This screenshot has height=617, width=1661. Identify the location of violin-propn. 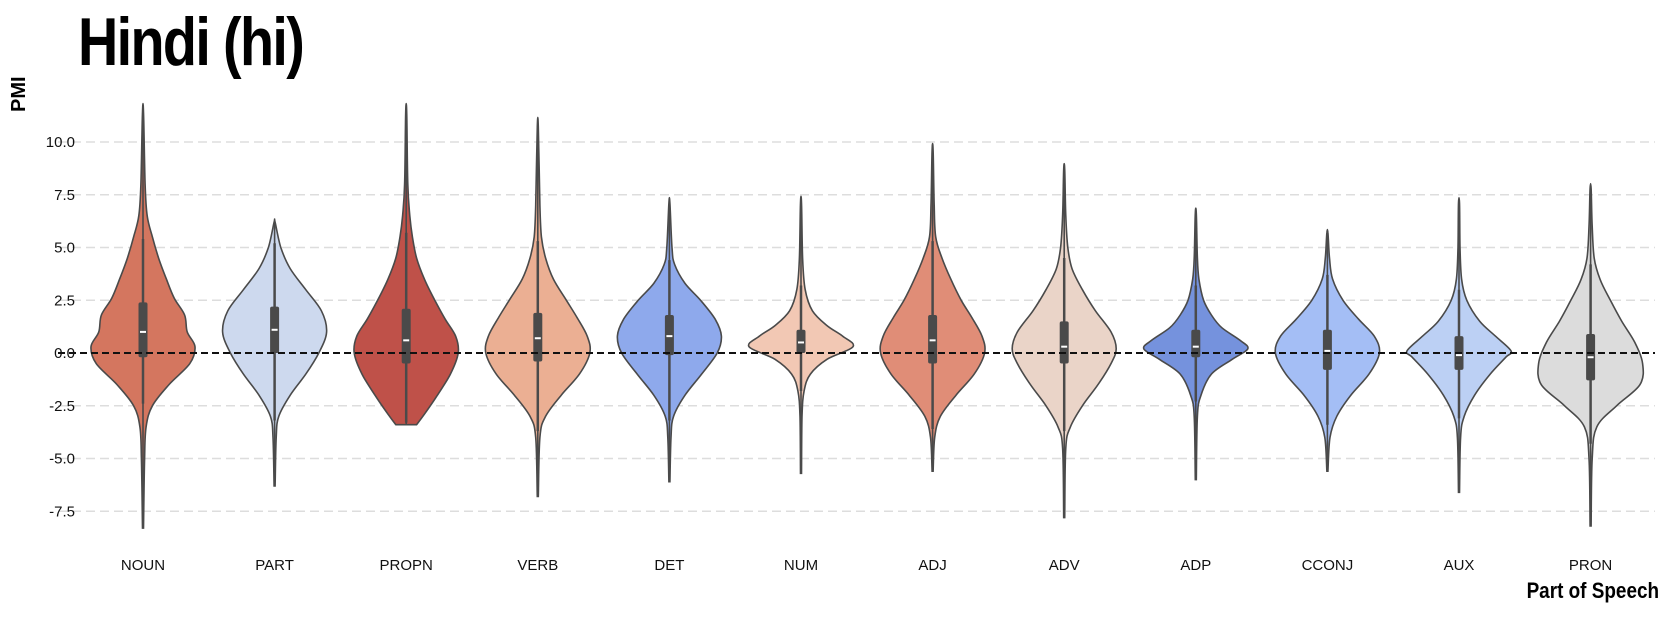
(406, 264).